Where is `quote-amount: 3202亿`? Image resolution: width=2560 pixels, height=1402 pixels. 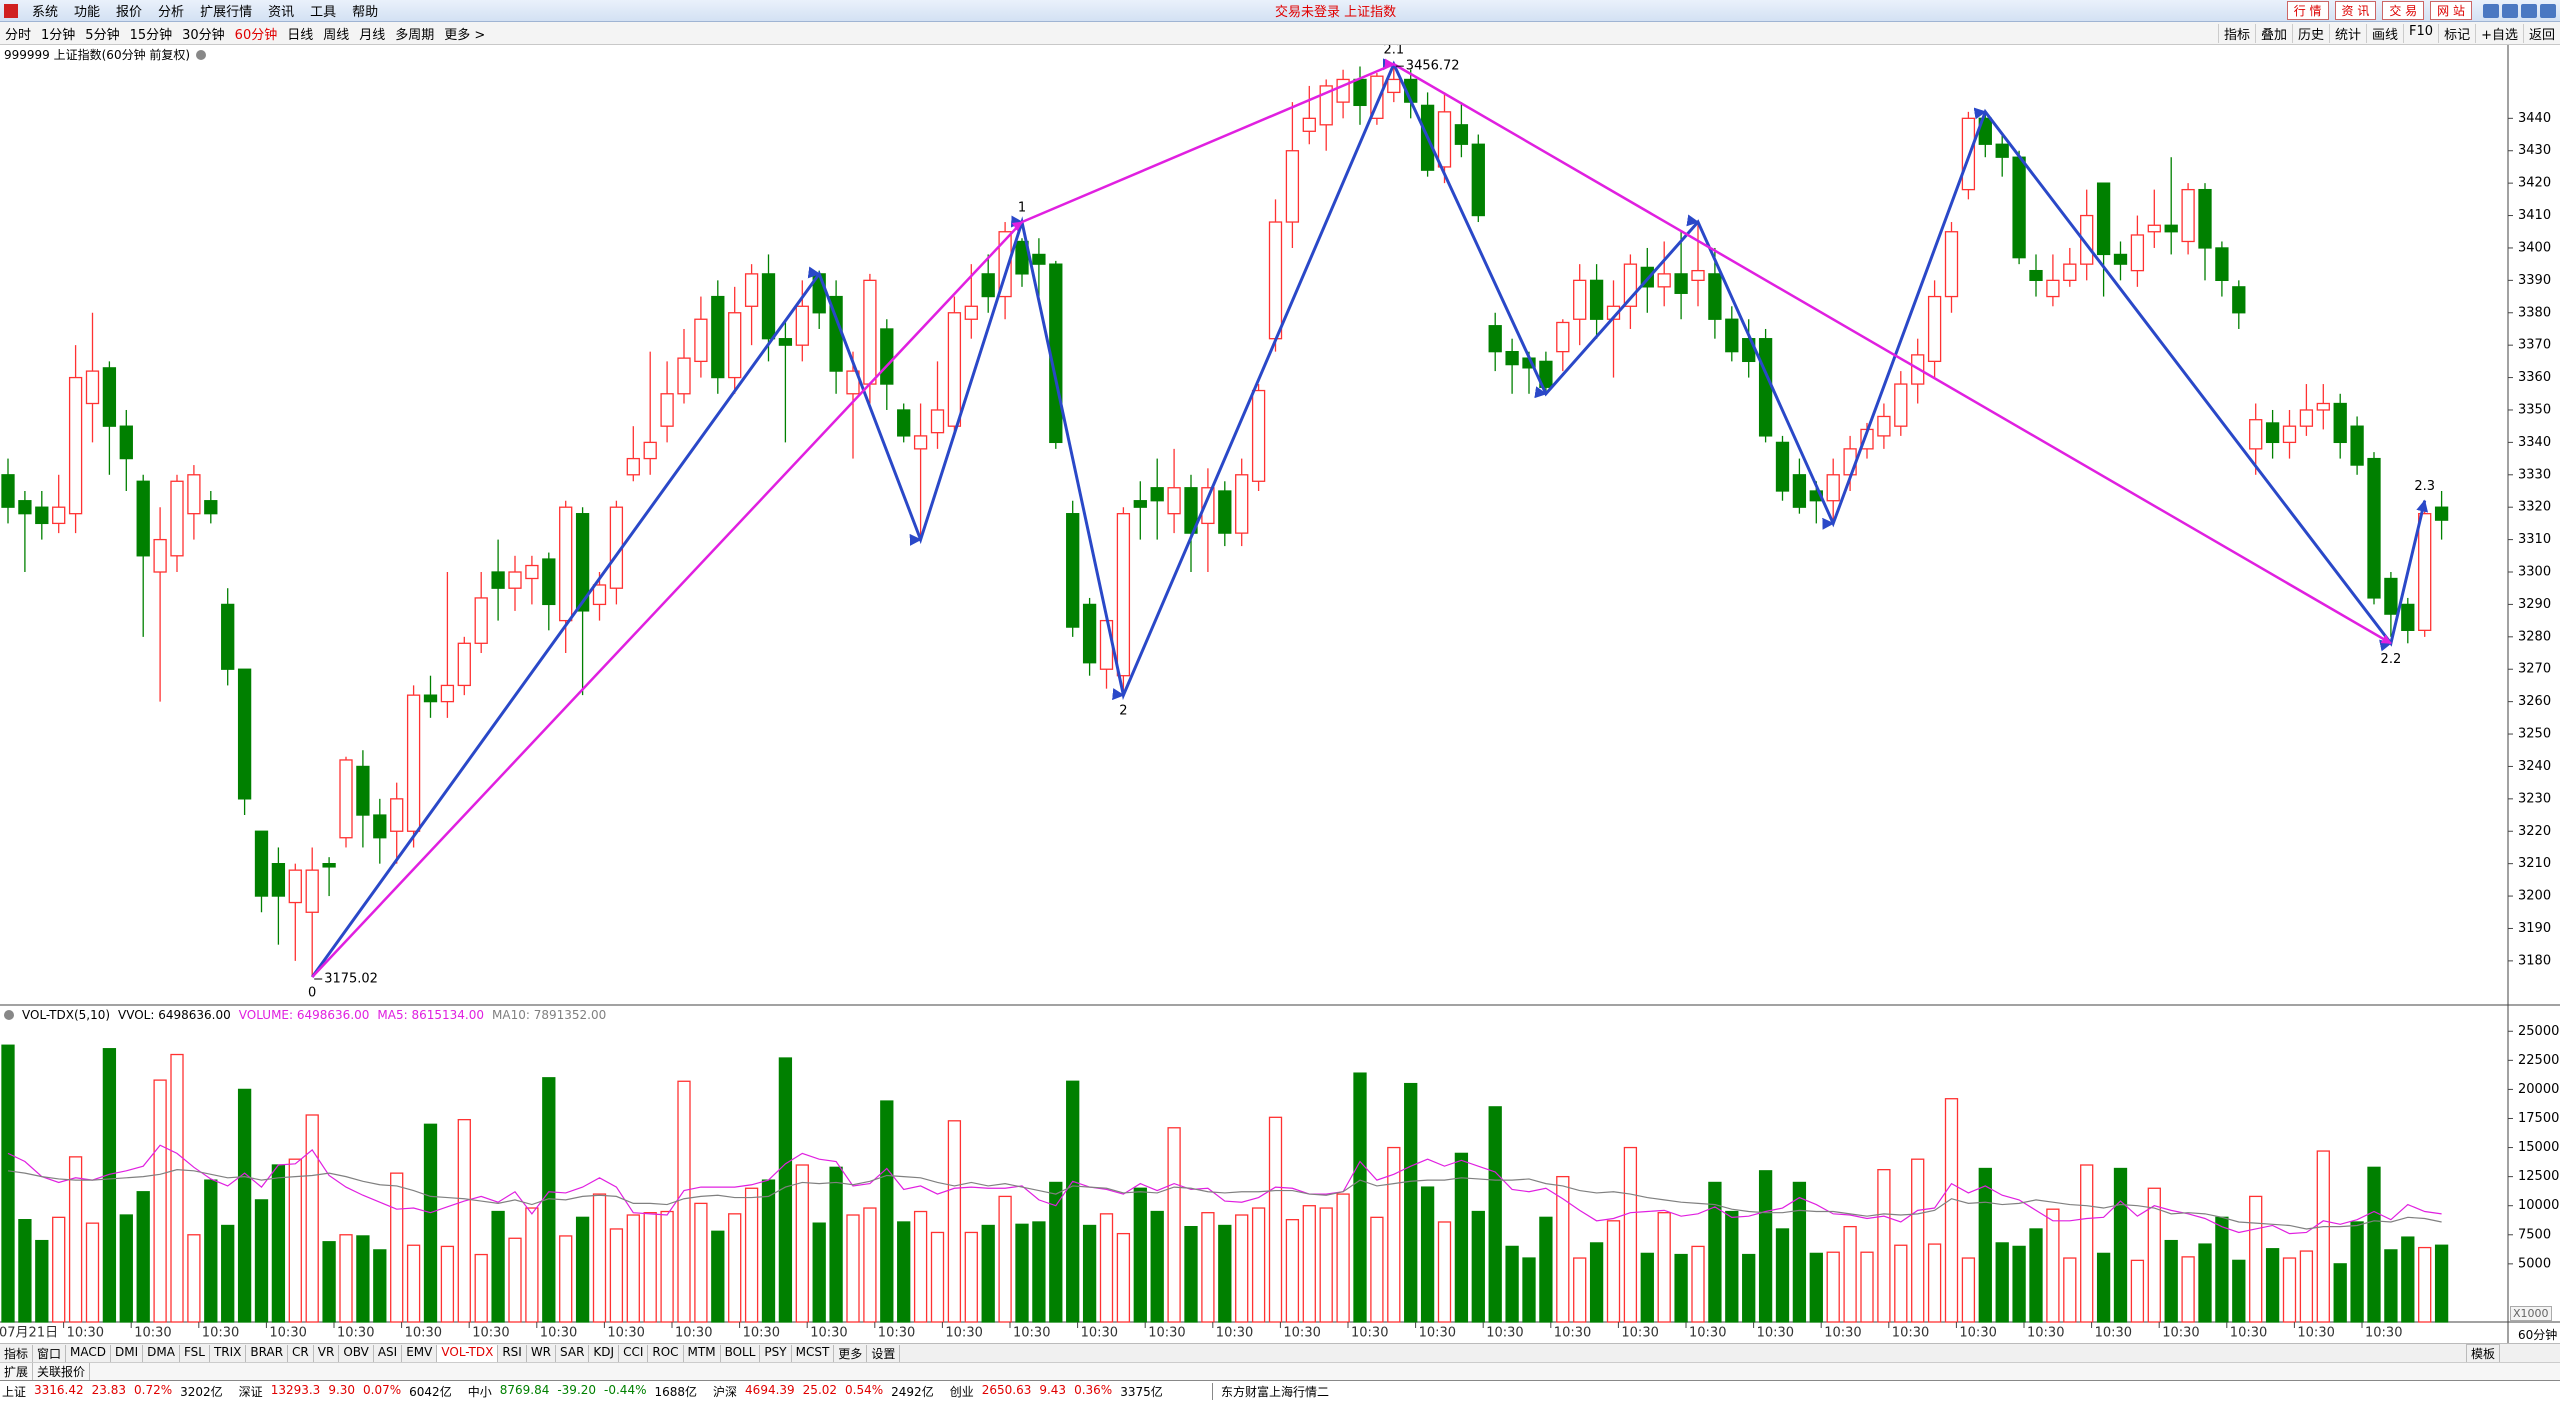
quote-amount: 3202亿 is located at coordinates (201, 1392).